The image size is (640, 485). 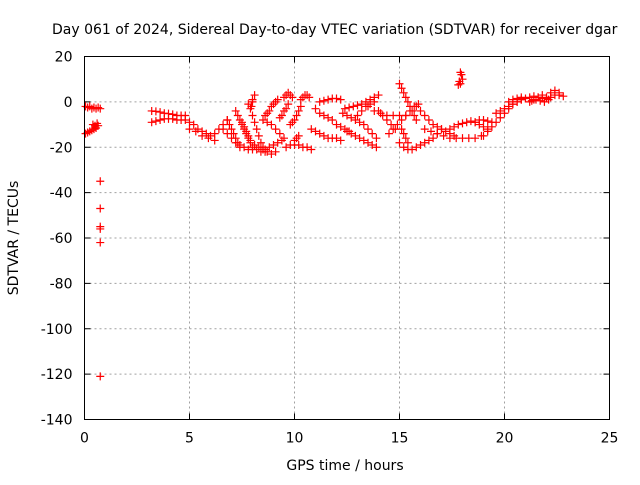 What do you see at coordinates (61, 194) in the screenshot?
I see `y-tick-label: -40` at bounding box center [61, 194].